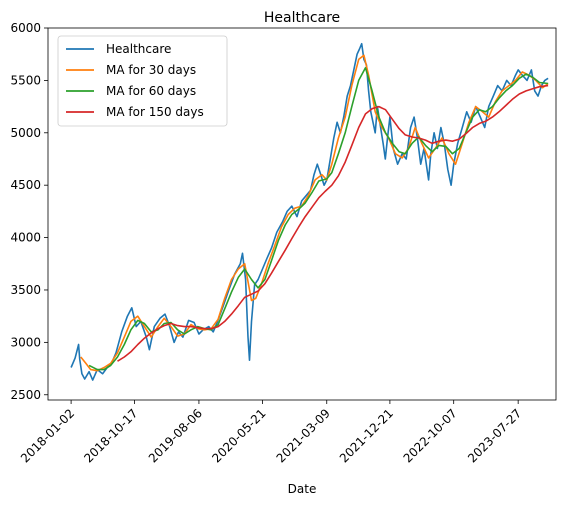 The height and width of the screenshot is (510, 561). I want to click on y-axis: 2500 3000 3500 4000 4500 5000 5500 6000, so click(29, 211).